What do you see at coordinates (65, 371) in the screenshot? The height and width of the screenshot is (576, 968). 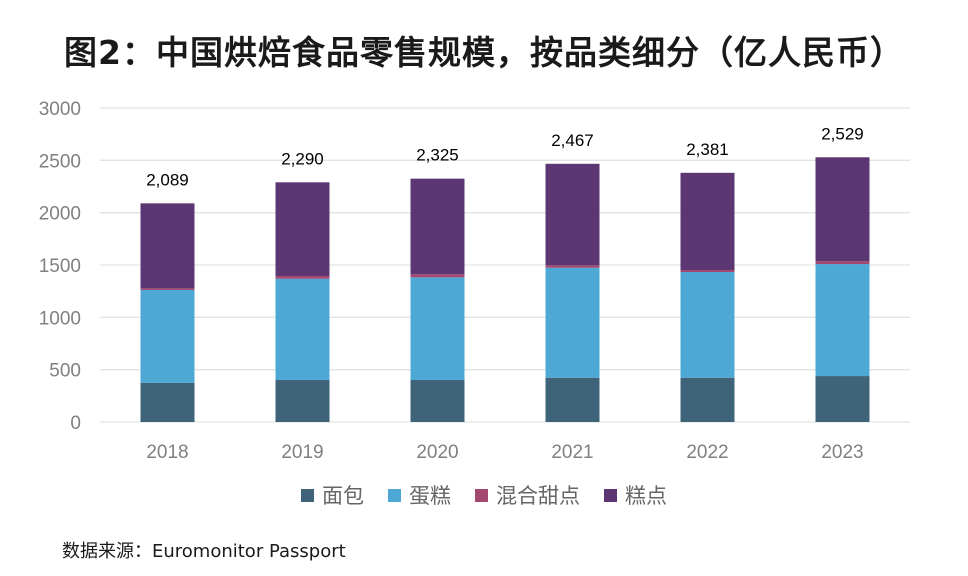 I see `y-tick-label: 500` at bounding box center [65, 371].